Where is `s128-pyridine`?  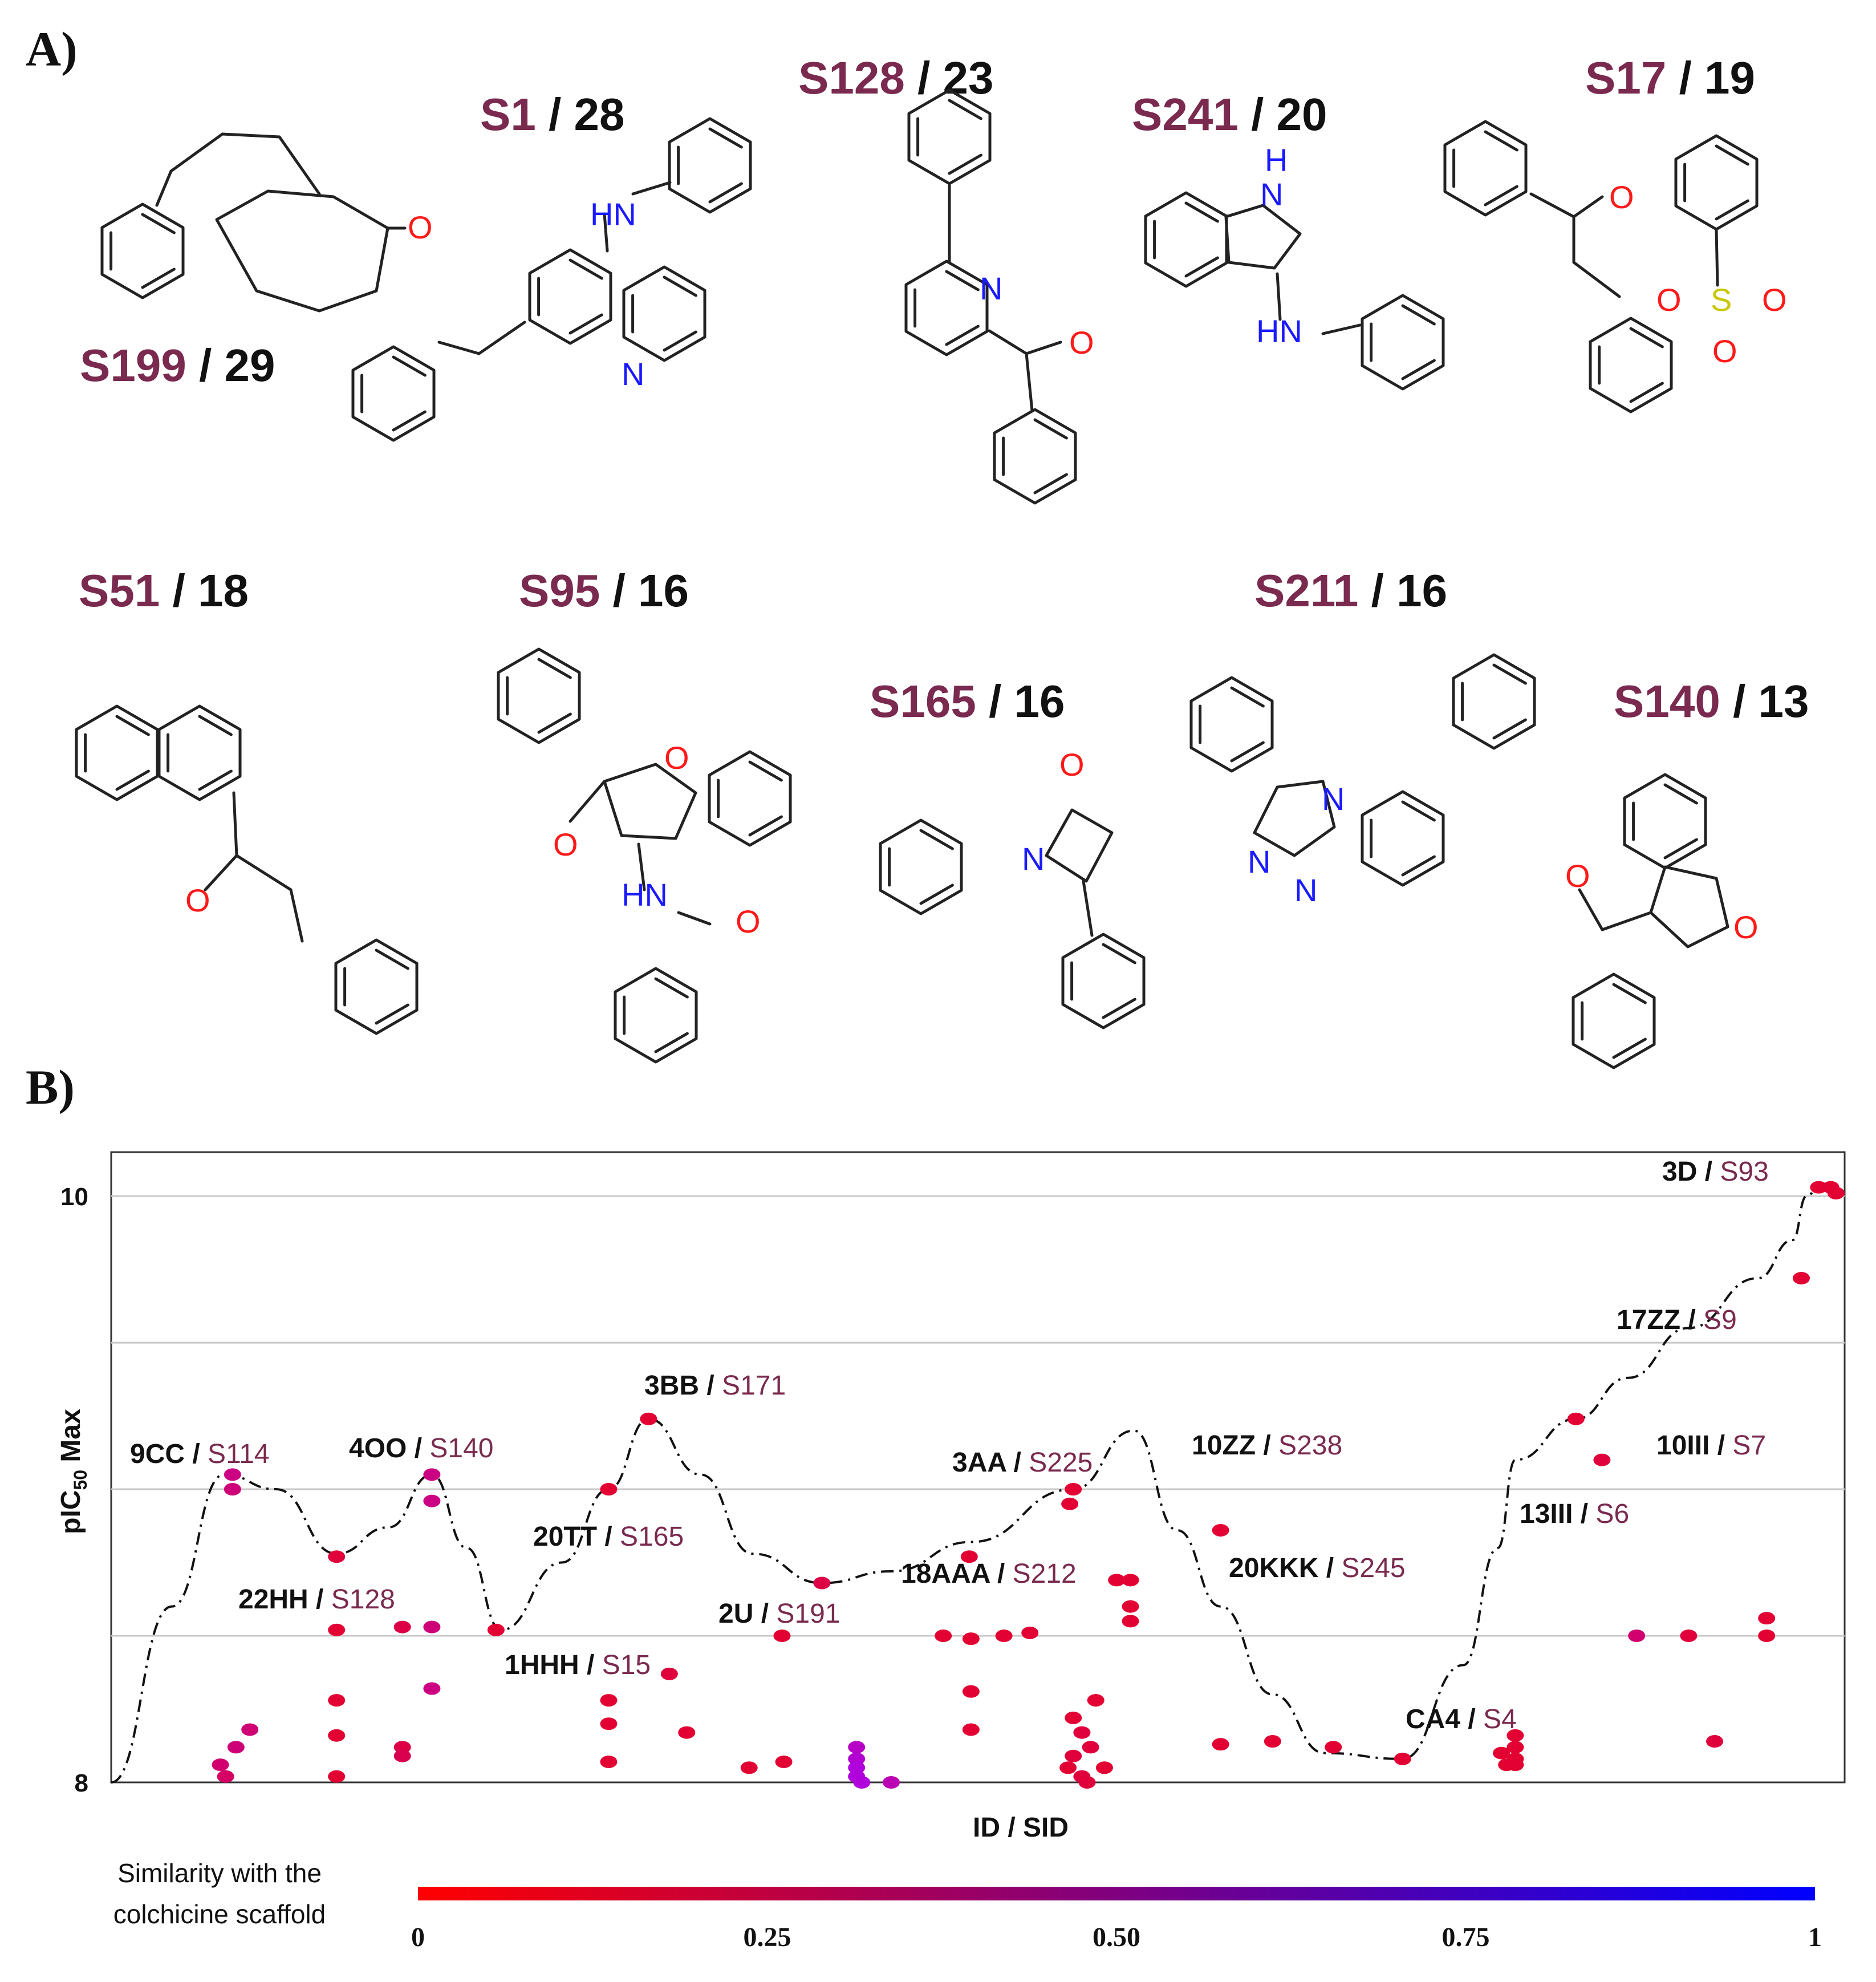
s128-pyridine is located at coordinates (947, 308).